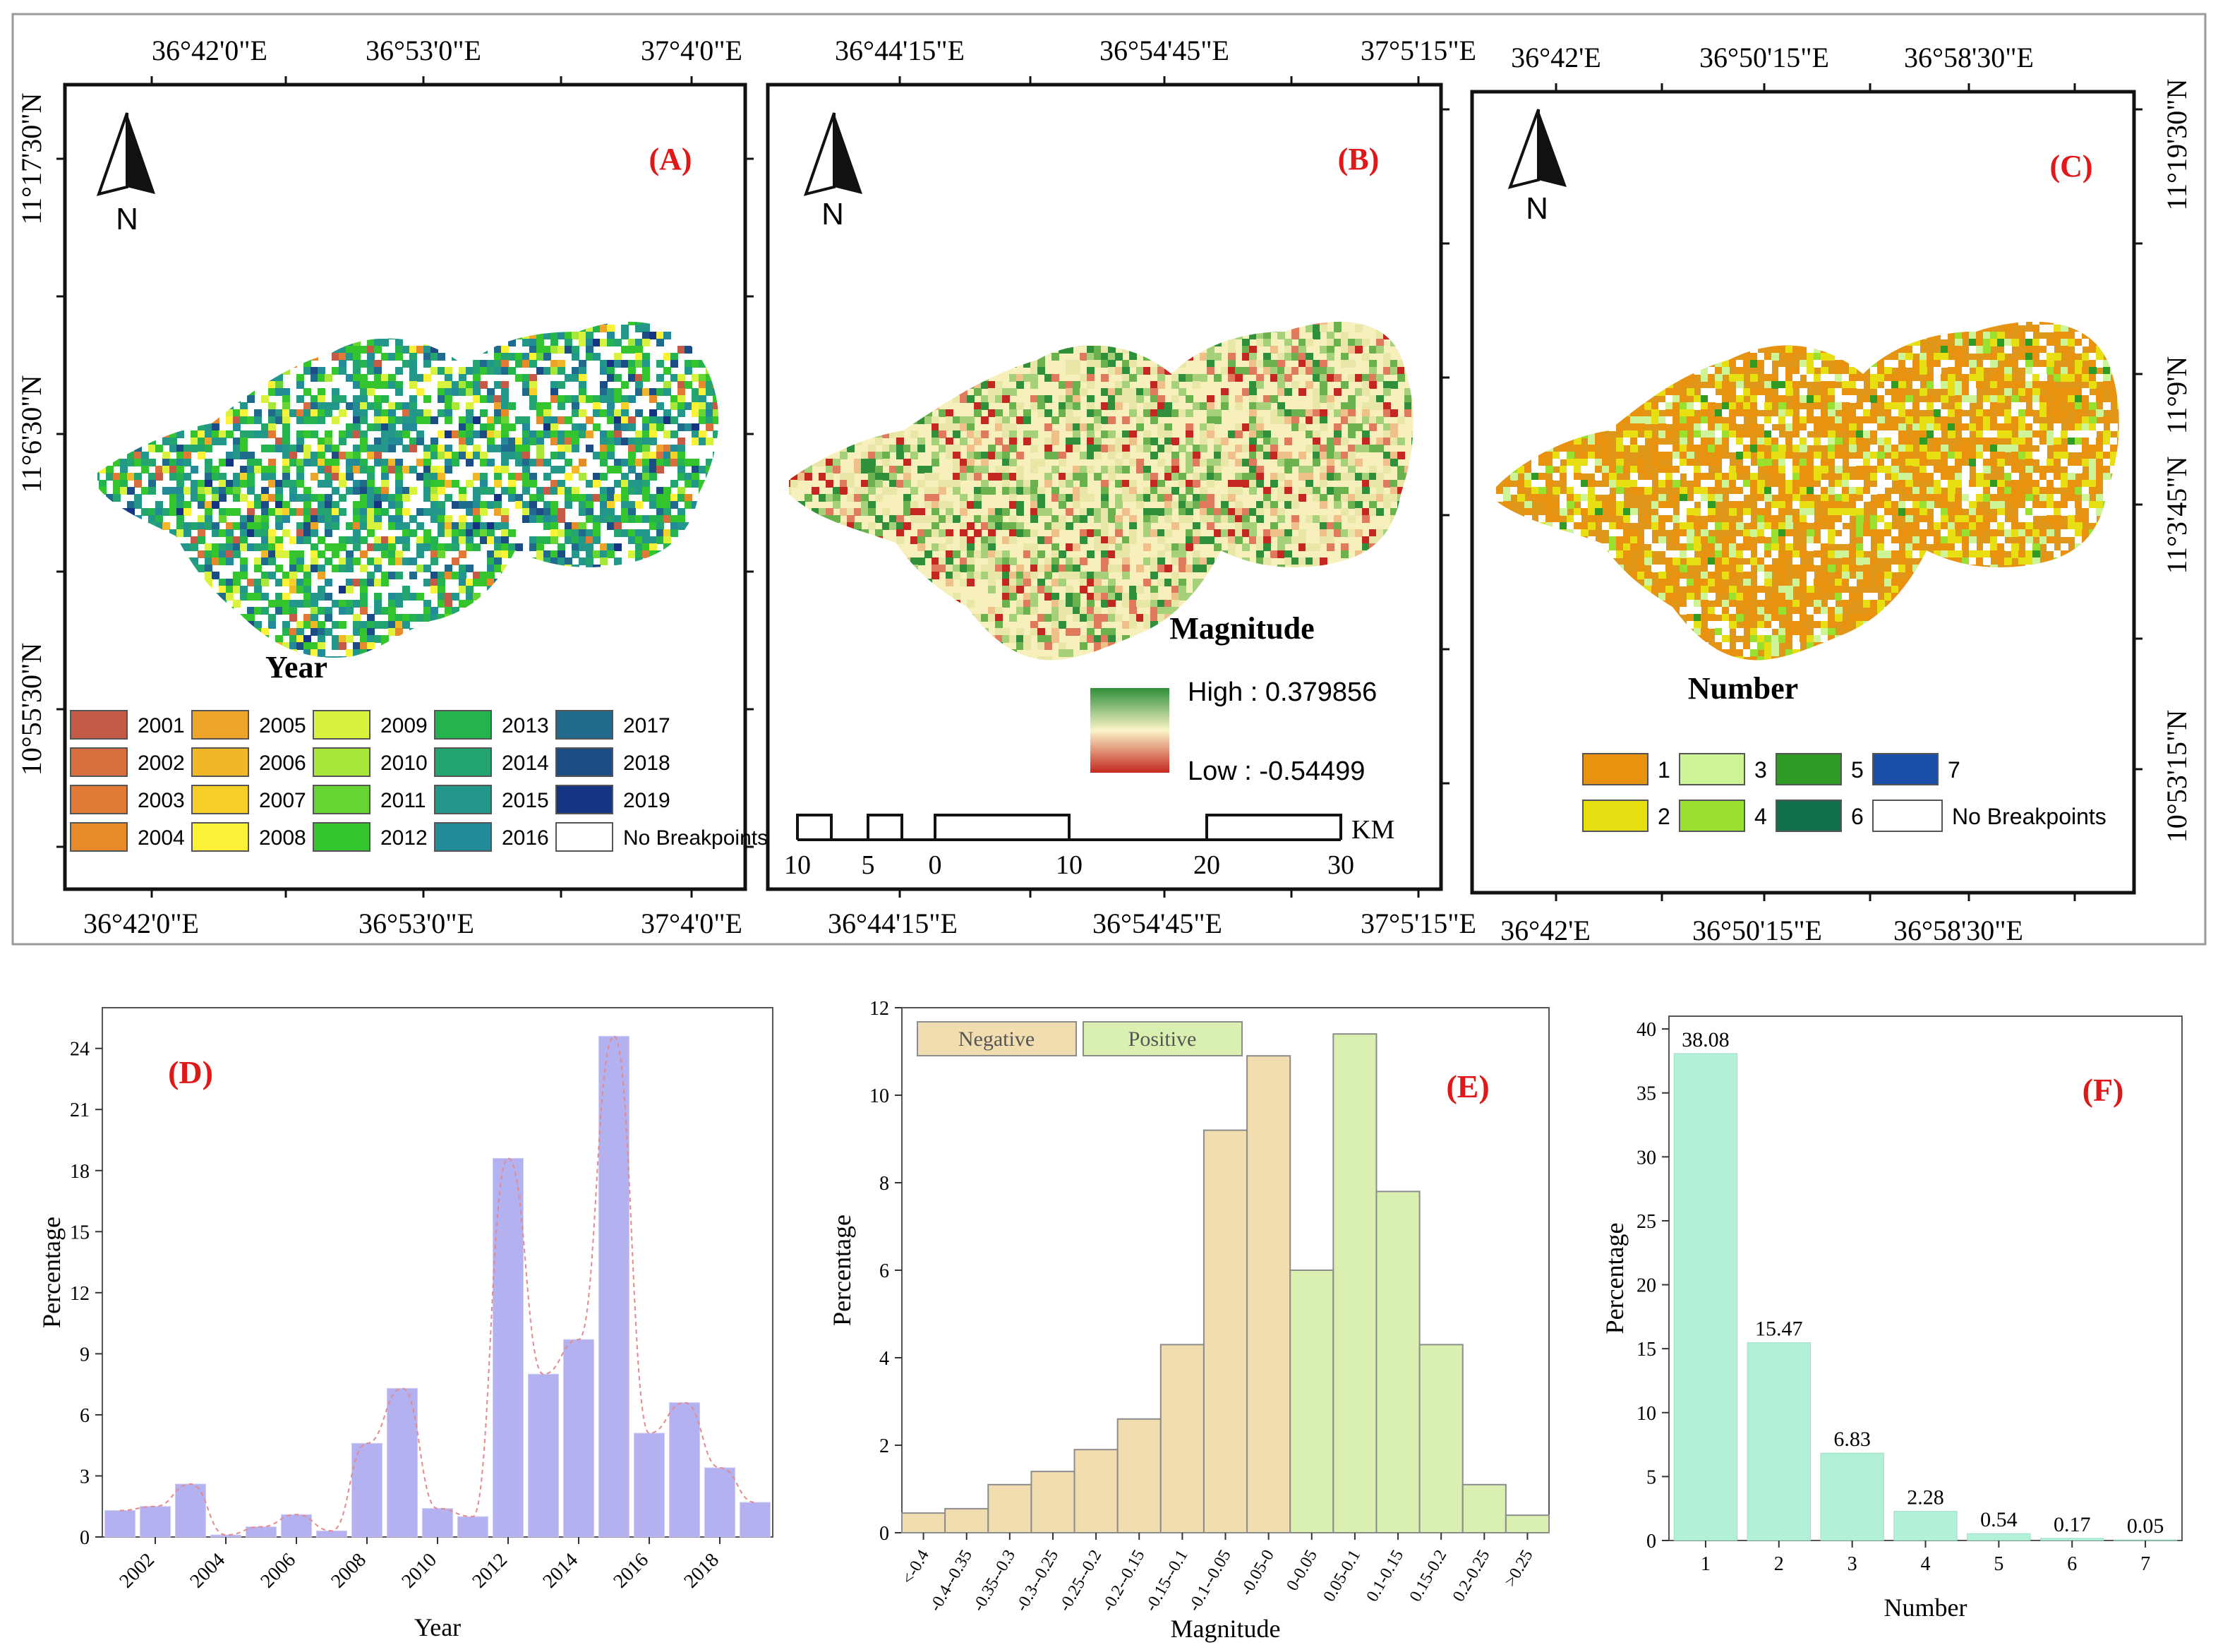 This screenshot has width=2218, height=1652. Describe the element at coordinates (1081, 1581) in the screenshot. I see `x-tick-label: -0.25--0.2` at that location.